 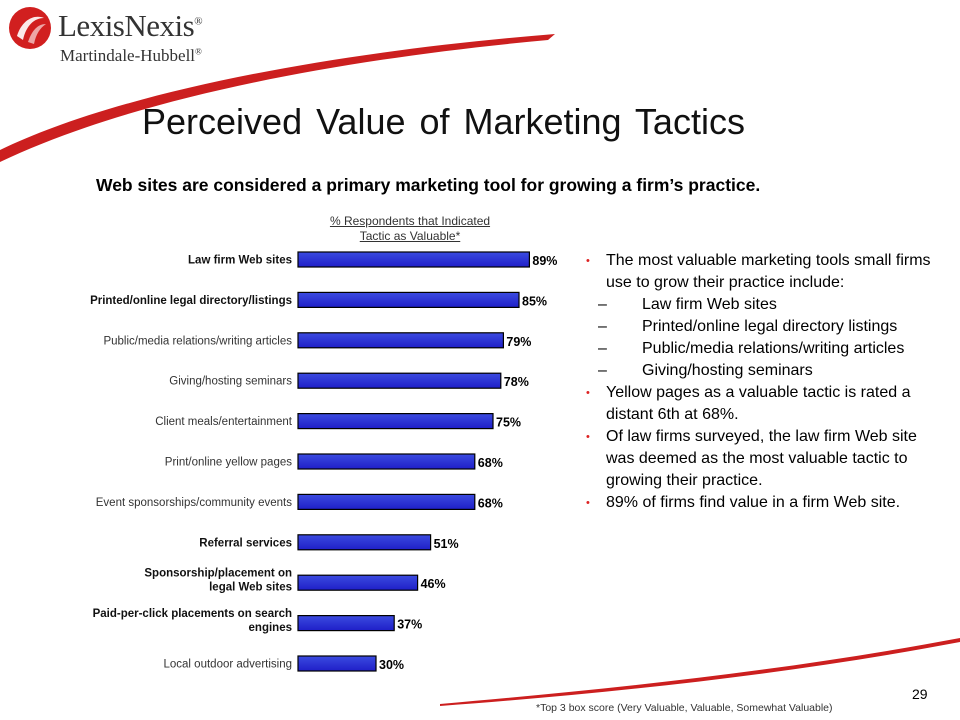 I want to click on lexisnexis-logo: LexisNexis® Martindale-Hubbell®, so click(x=138, y=37).